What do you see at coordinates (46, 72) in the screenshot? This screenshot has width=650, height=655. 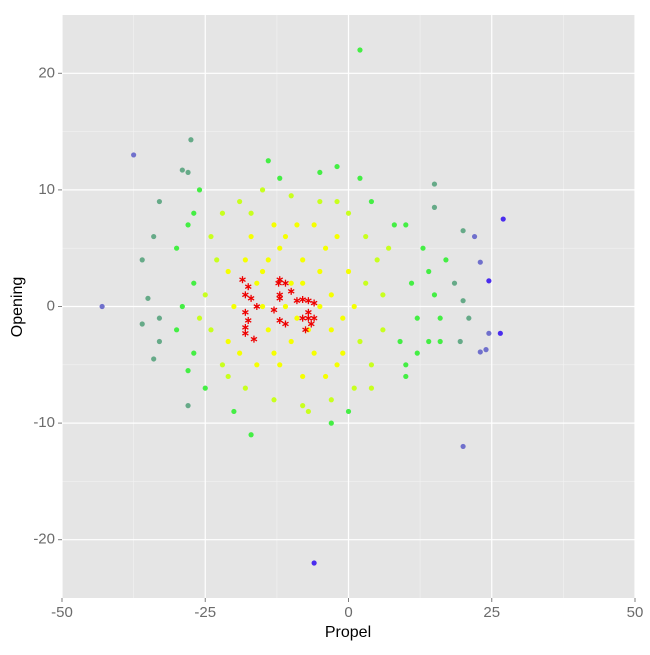 I see `y-tick-label: 20` at bounding box center [46, 72].